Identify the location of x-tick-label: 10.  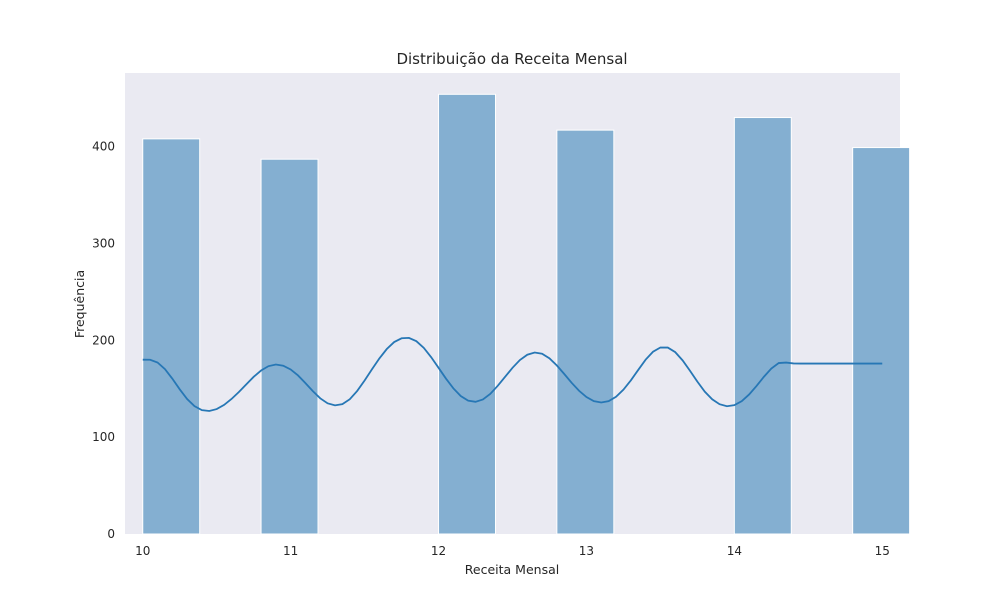
(142, 551).